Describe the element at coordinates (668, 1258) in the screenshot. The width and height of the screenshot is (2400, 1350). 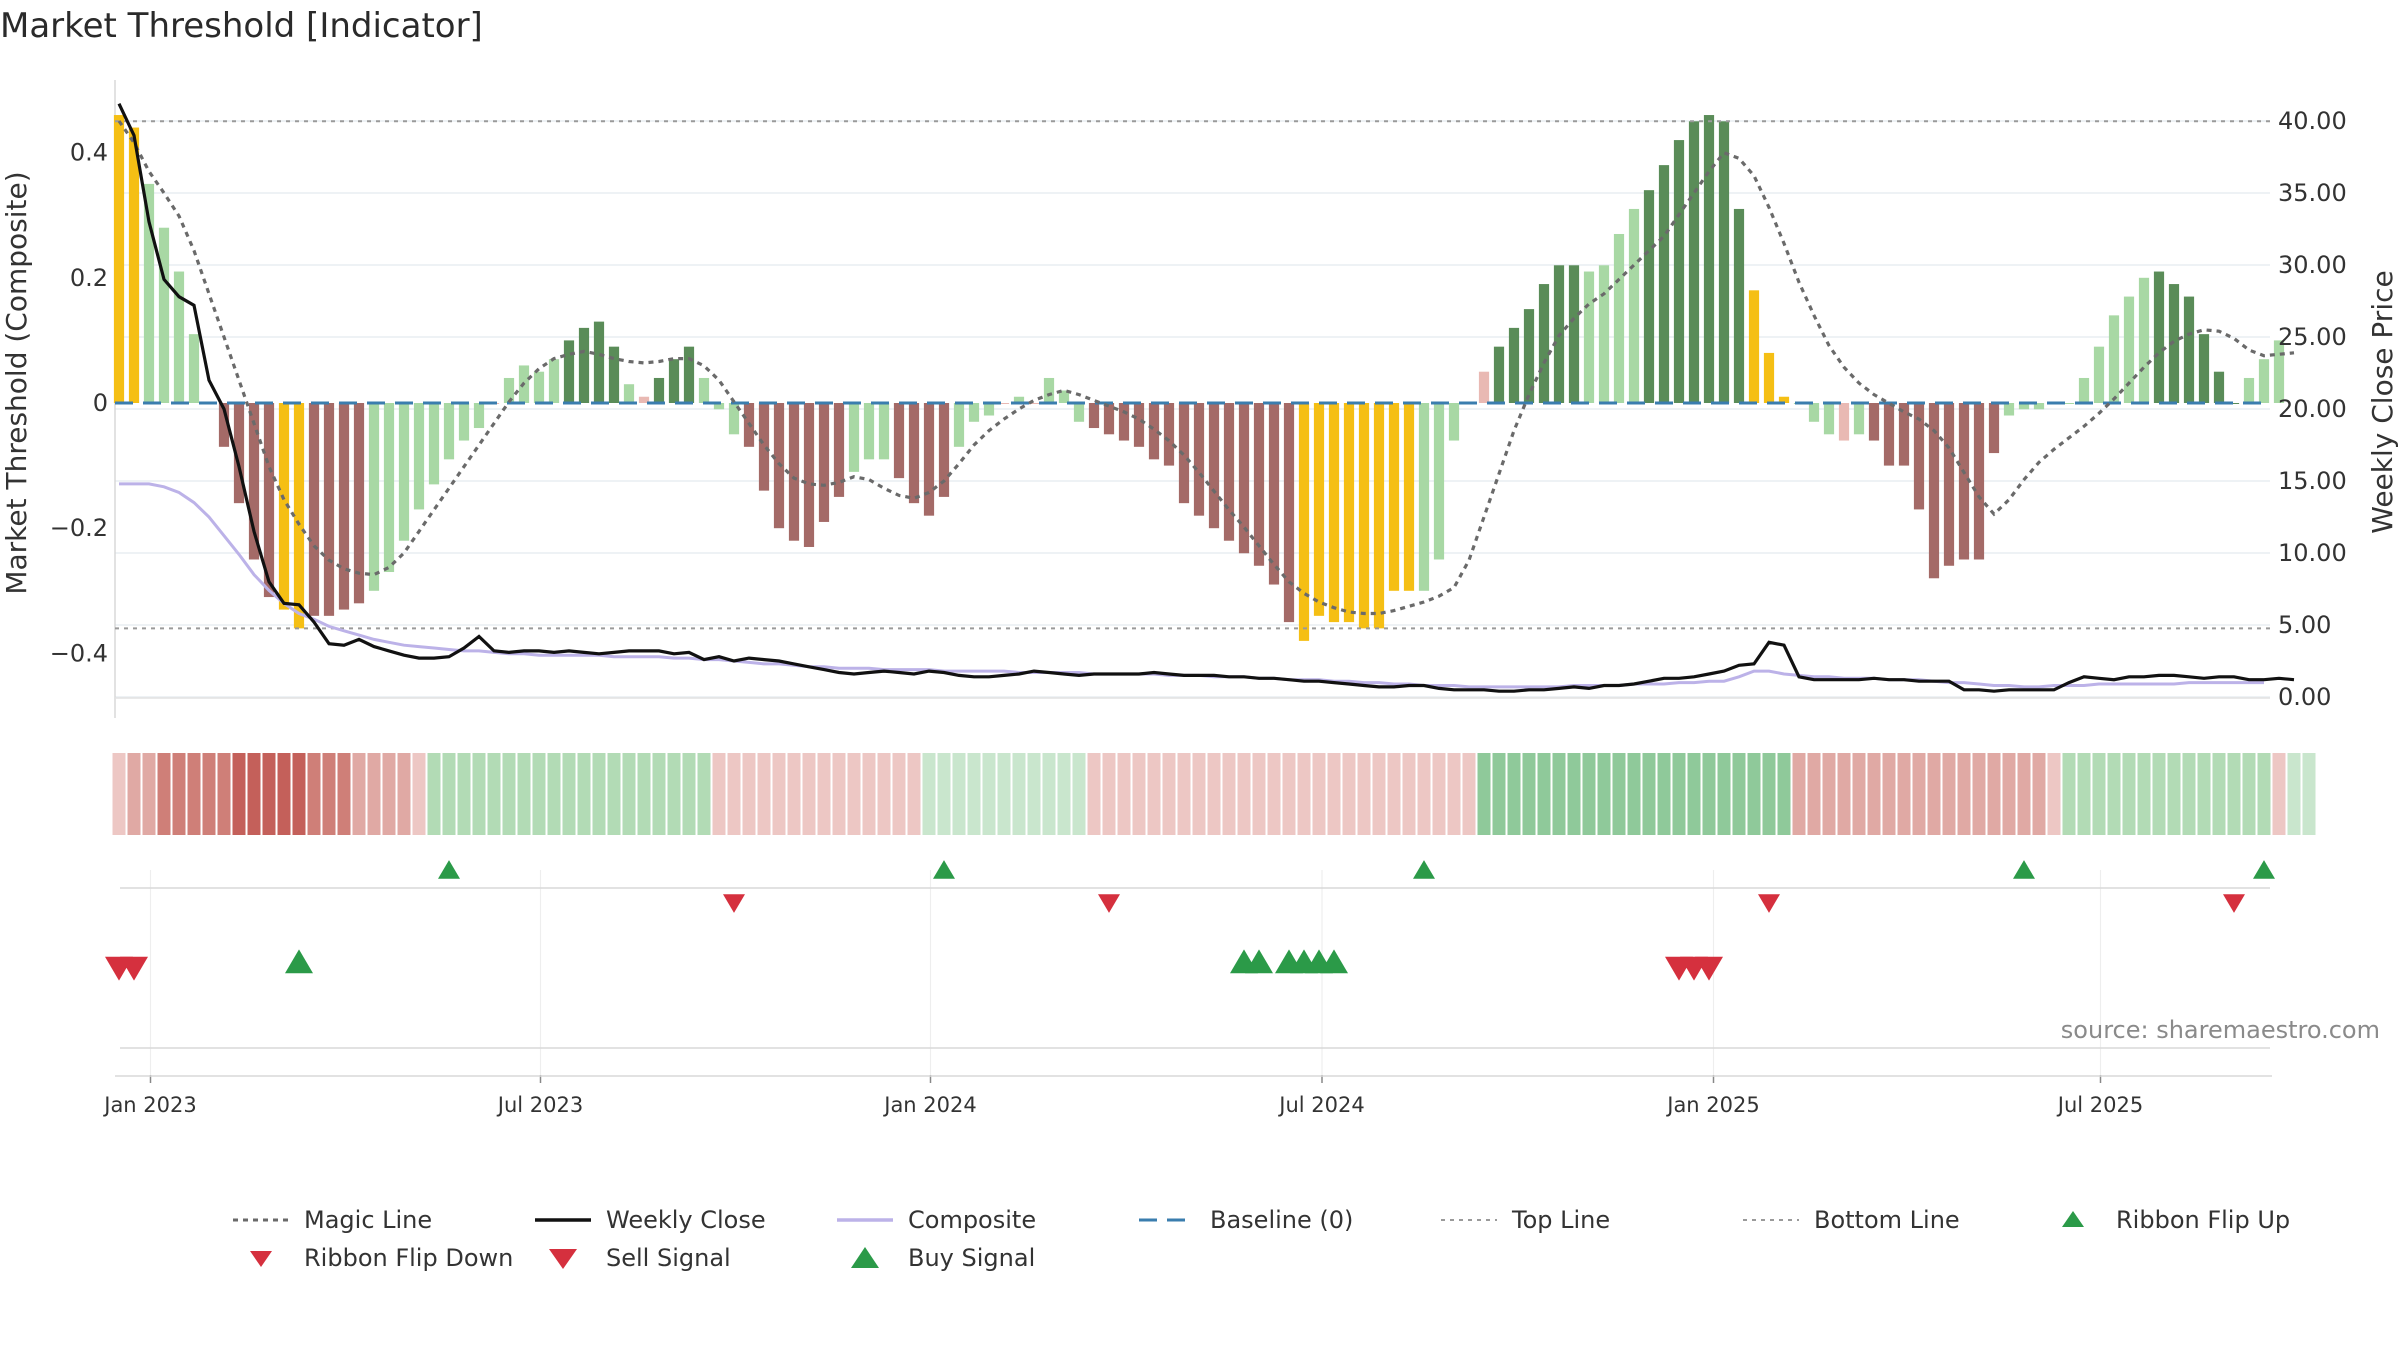
I see `legend-label: Sell Signal` at that location.